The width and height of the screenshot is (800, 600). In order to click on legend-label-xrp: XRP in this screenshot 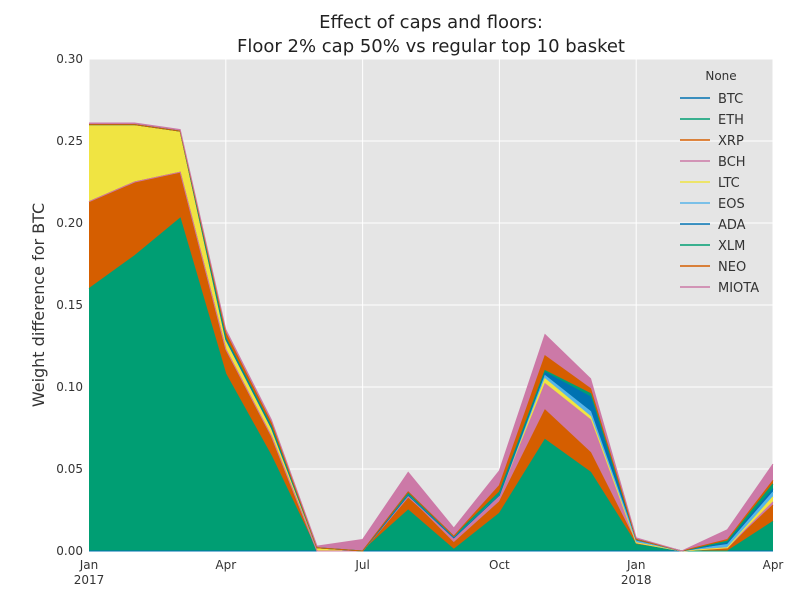, I will do `click(731, 141)`.